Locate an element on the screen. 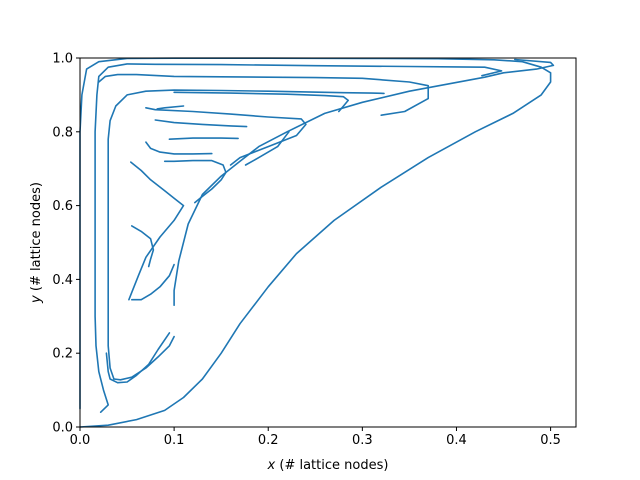  y-tick-label: 0.6 is located at coordinates (62, 206).